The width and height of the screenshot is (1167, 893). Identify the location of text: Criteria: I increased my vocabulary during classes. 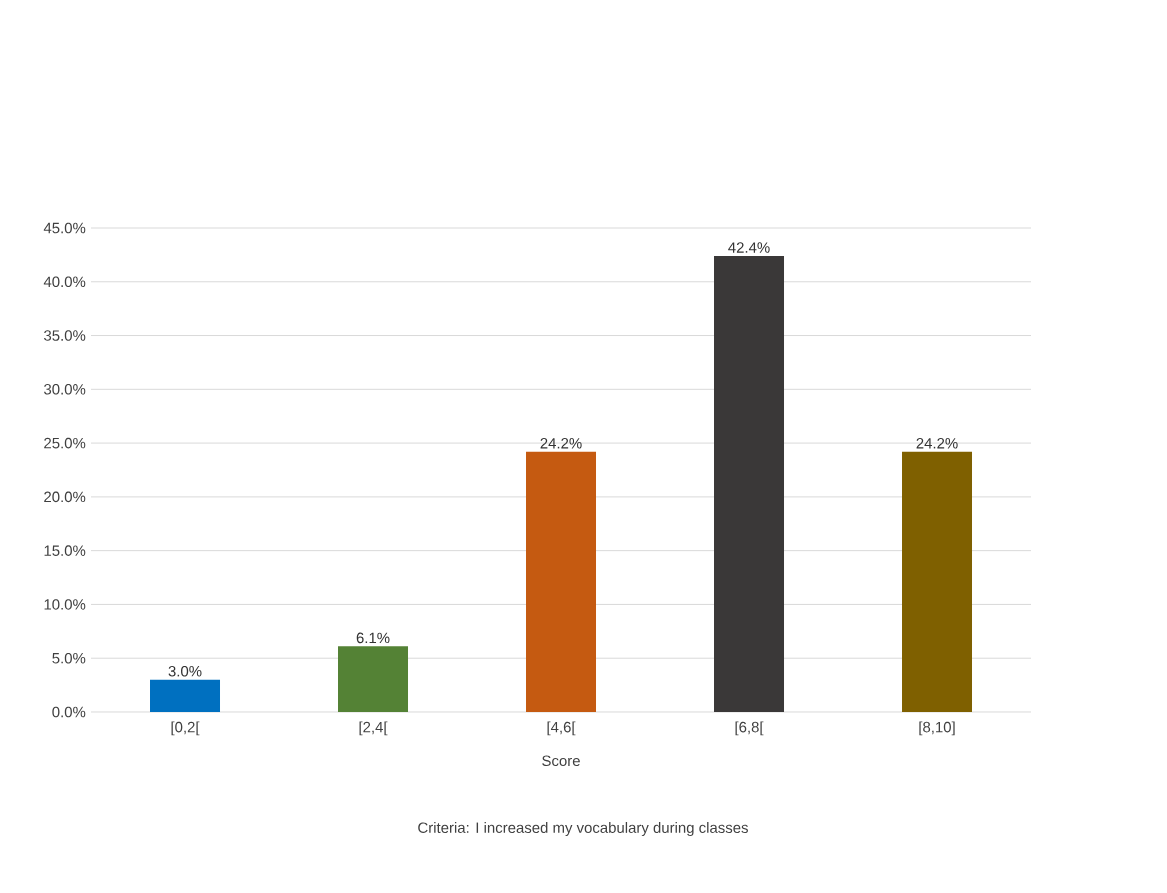
(583, 829).